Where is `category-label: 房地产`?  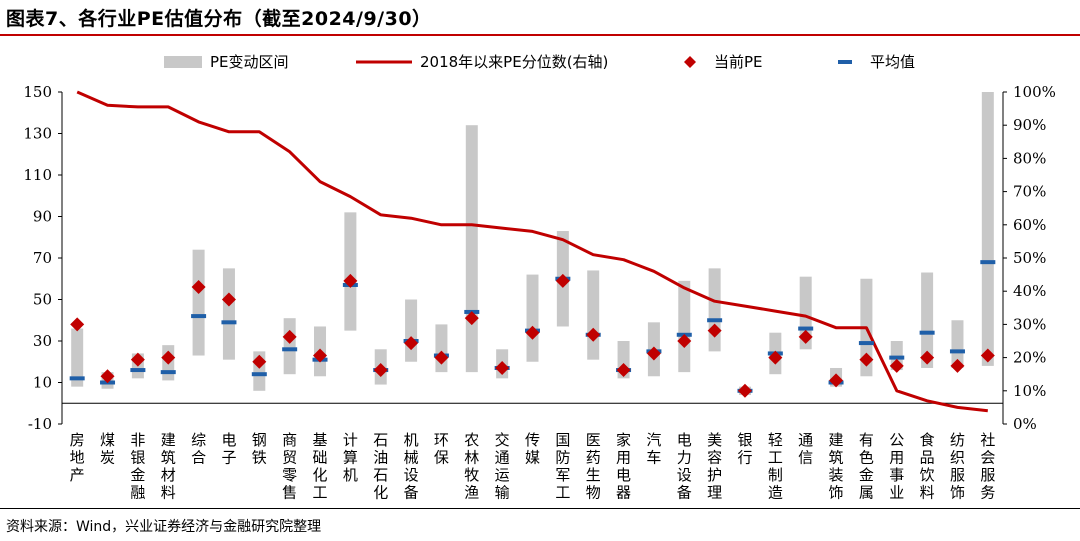 category-label: 房地产 is located at coordinates (77, 457).